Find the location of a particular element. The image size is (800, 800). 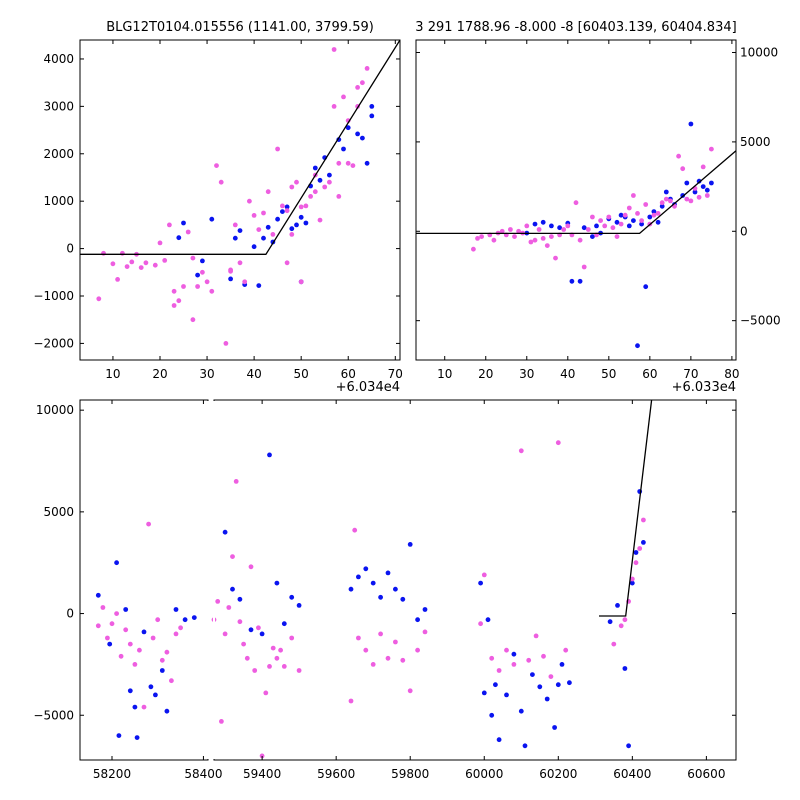

x-tick-label: 59600 is located at coordinates (336, 774).